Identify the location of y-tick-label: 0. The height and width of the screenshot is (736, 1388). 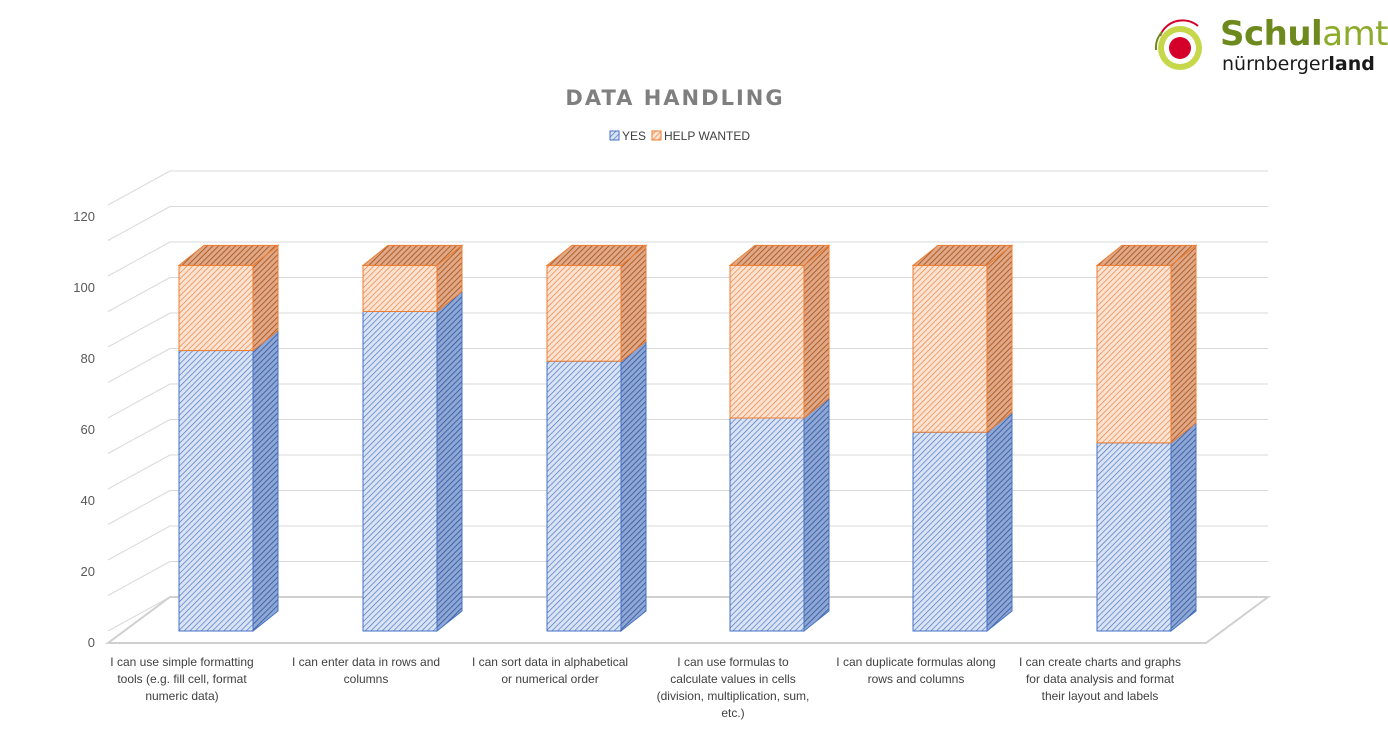
(91, 642).